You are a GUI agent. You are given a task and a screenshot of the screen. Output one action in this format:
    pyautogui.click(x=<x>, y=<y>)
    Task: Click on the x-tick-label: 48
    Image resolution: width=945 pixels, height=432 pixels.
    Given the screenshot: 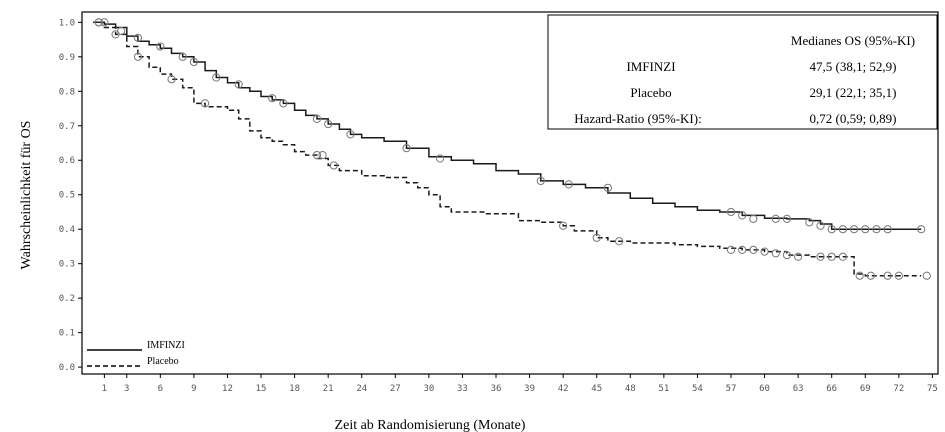 What is the action you would take?
    pyautogui.click(x=630, y=389)
    